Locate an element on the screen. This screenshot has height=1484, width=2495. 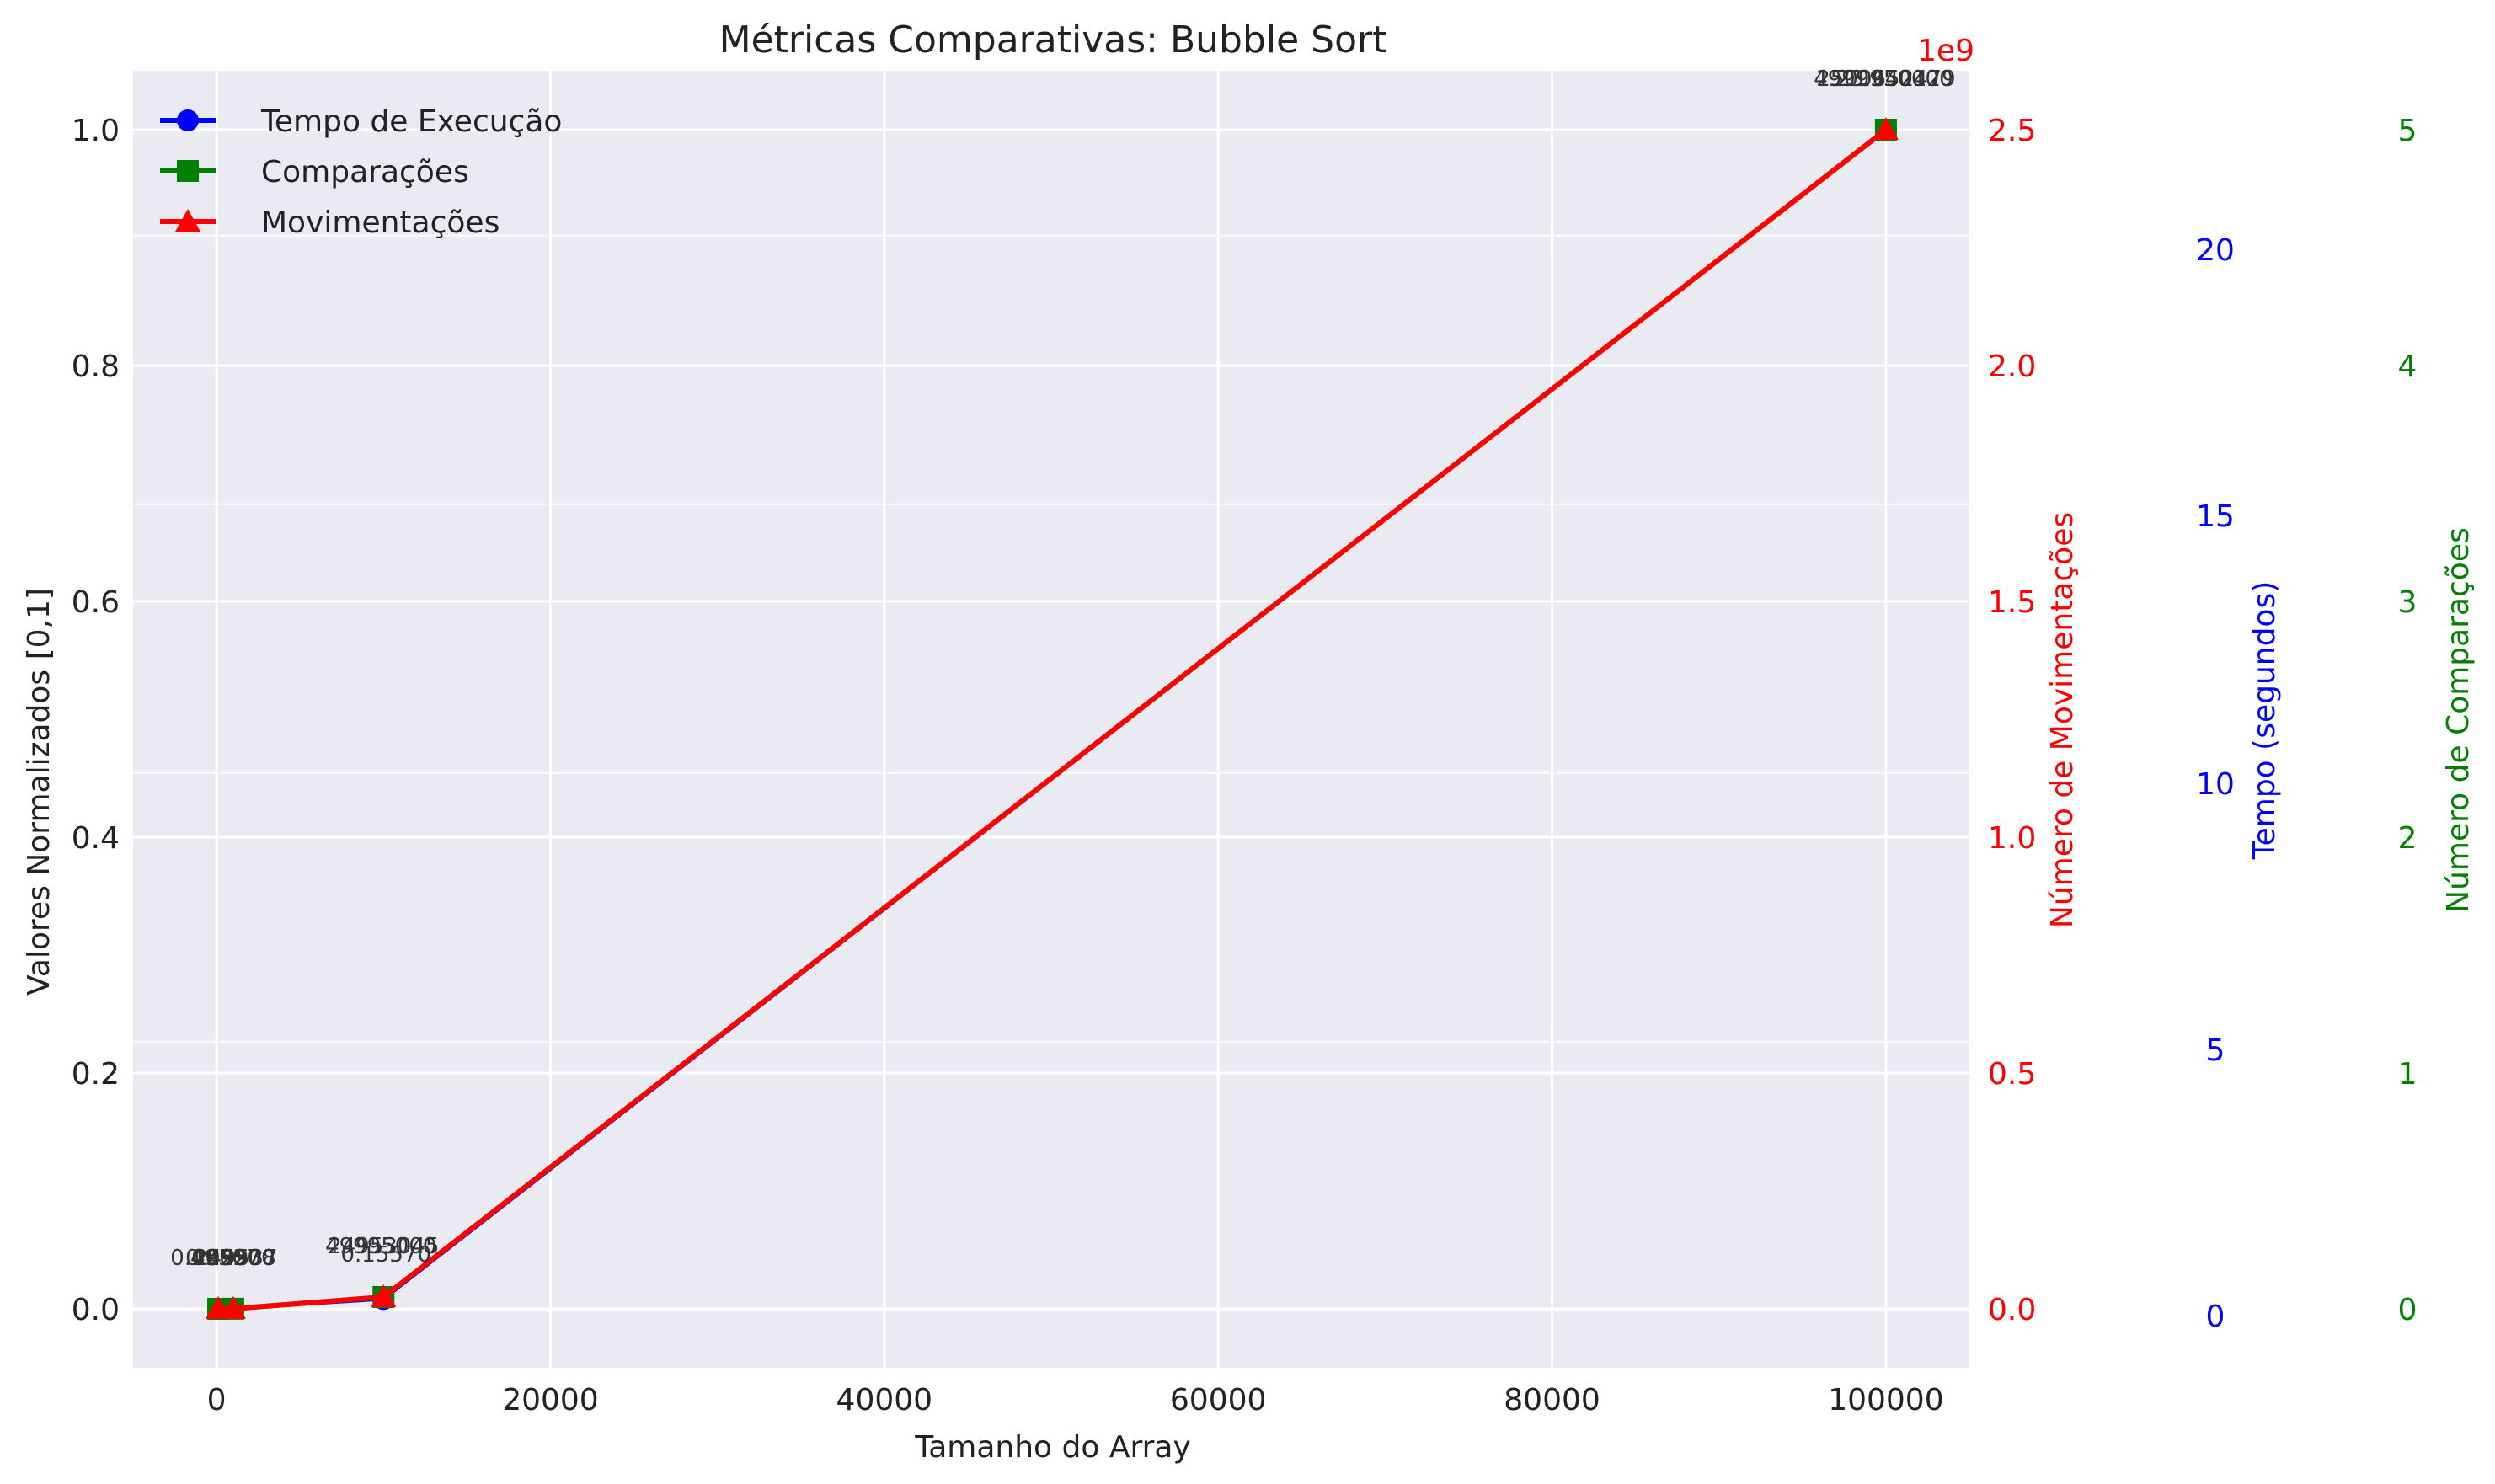
secondary-tick-label: 3 is located at coordinates (2408, 603).